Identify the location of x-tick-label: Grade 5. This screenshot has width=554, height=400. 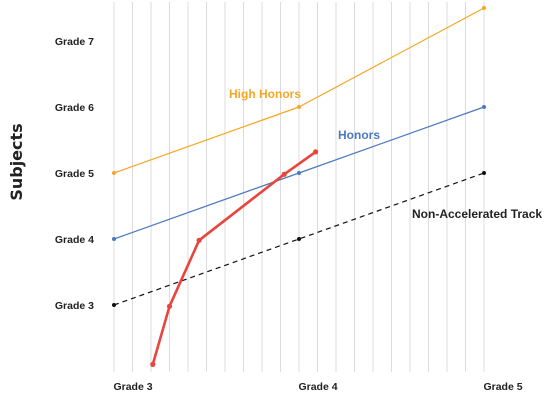
(502, 387).